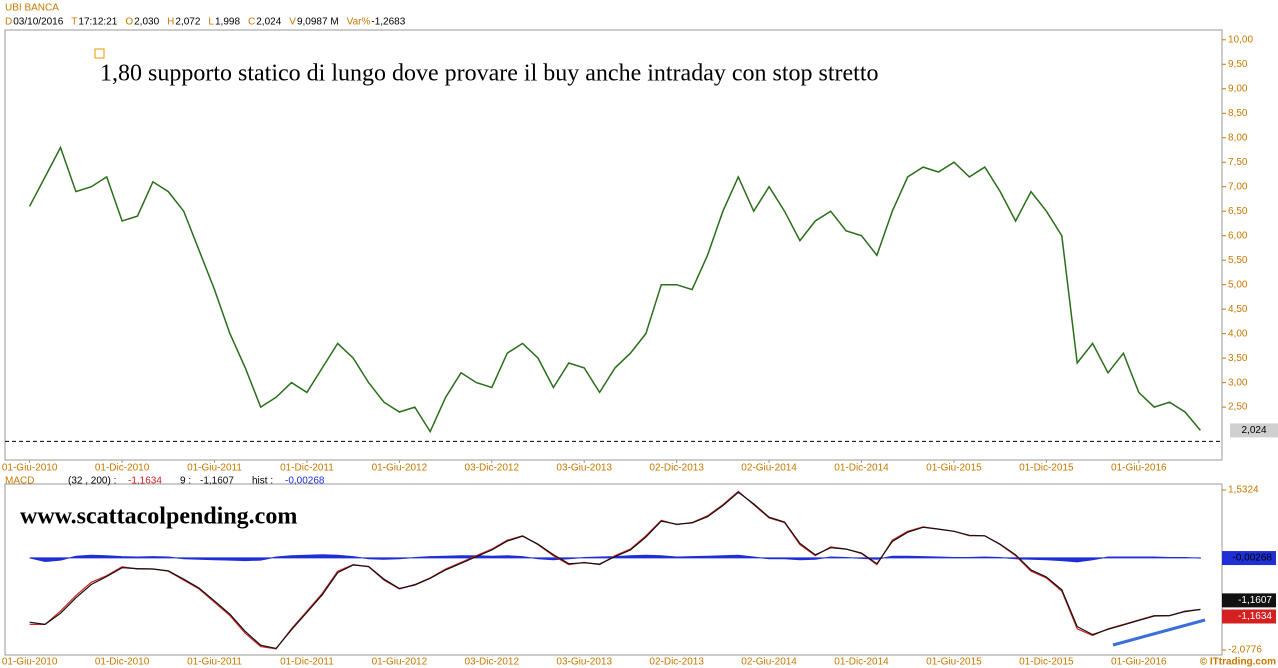  What do you see at coordinates (211, 22) in the screenshot?
I see `field-key: L` at bounding box center [211, 22].